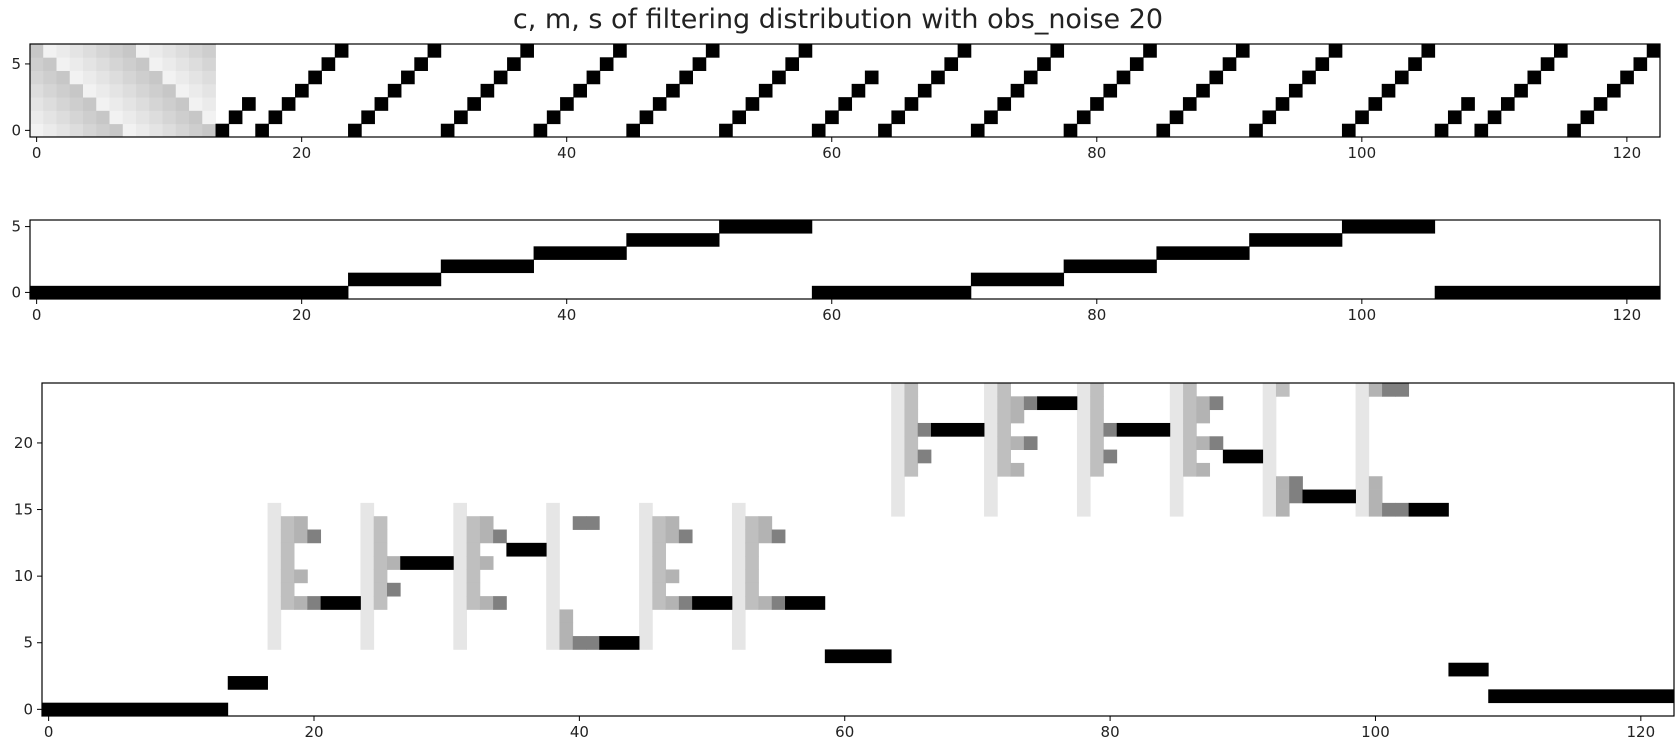 The width and height of the screenshot is (1676, 748). Describe the element at coordinates (23, 576) in the screenshot. I see `y-tick-label: 10` at that location.